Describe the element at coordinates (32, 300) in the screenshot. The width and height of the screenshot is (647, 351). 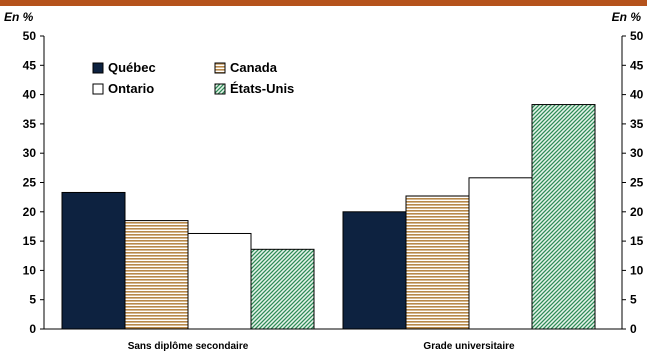
I see `y-tick-left-5: 5` at that location.